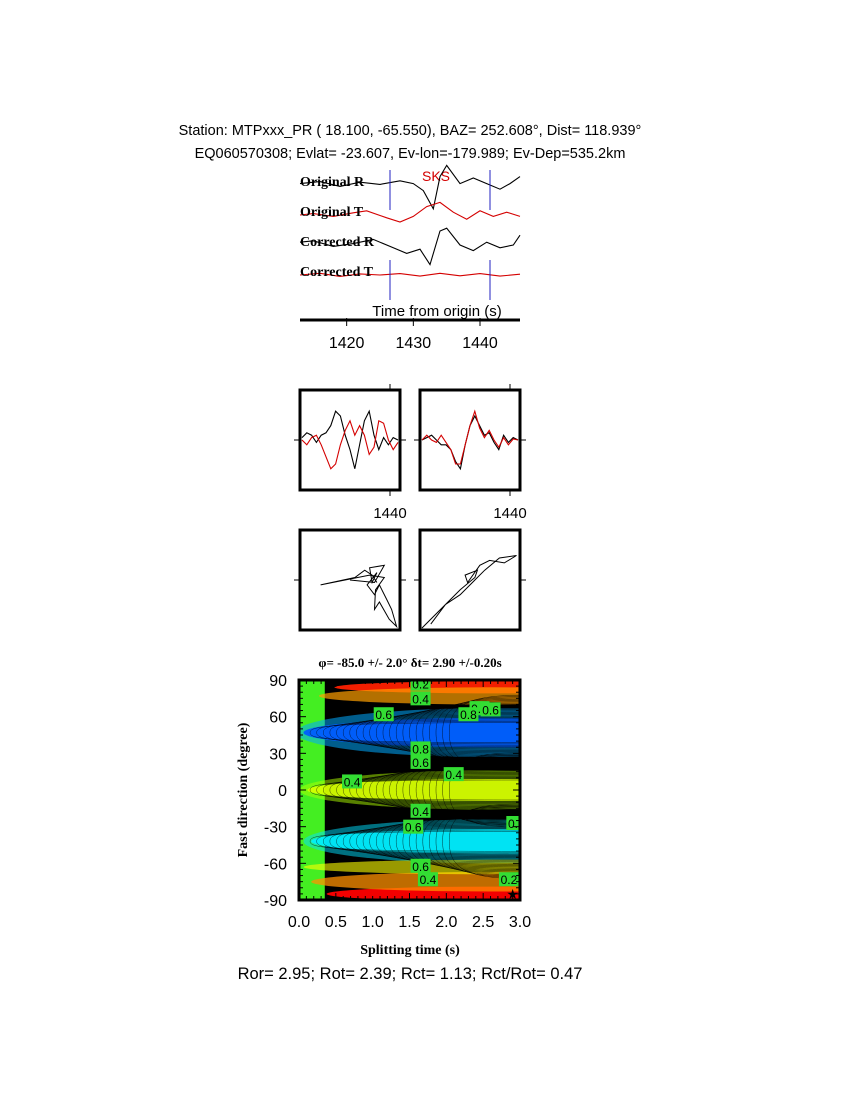 This screenshot has height=1100, width=850. I want to click on grid-ylabel: Fast direction (degree), so click(243, 789).